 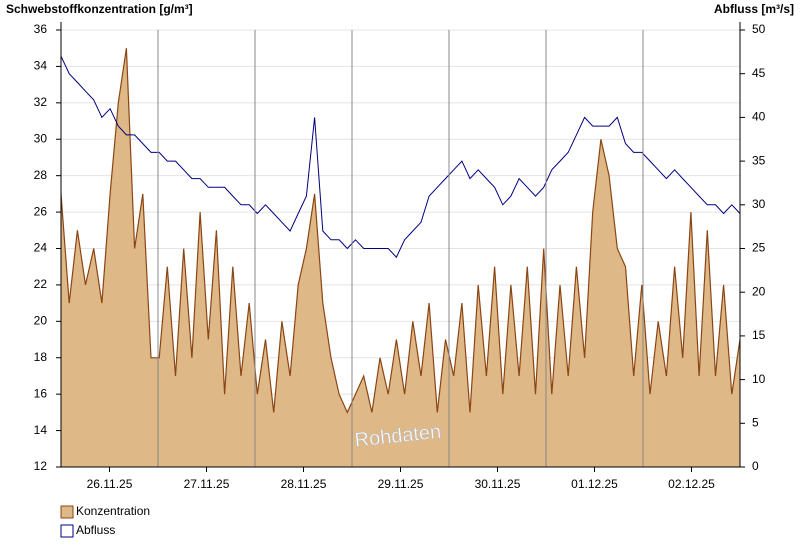 What do you see at coordinates (41, 284) in the screenshot?
I see `y-tick-label: 22` at bounding box center [41, 284].